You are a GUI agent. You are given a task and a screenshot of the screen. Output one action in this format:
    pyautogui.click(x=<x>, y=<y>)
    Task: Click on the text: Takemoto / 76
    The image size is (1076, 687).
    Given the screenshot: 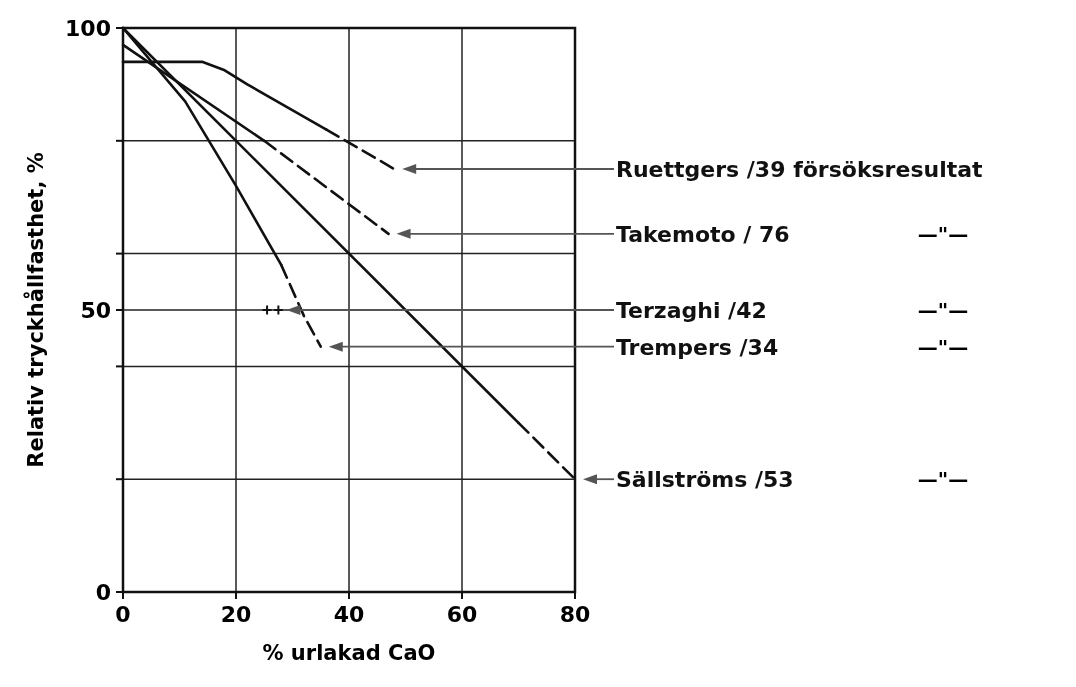 What is the action you would take?
    pyautogui.click(x=703, y=234)
    